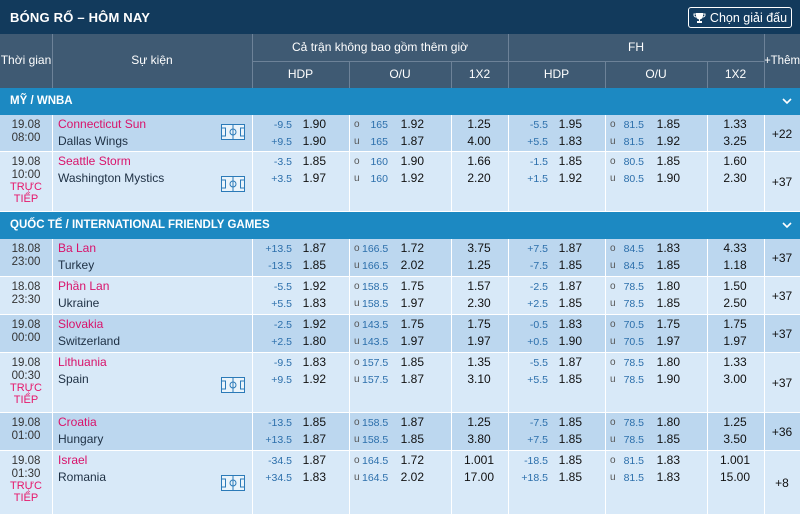 The image size is (800, 515). I want to click on odds-1x2: 1.57, so click(479, 286).